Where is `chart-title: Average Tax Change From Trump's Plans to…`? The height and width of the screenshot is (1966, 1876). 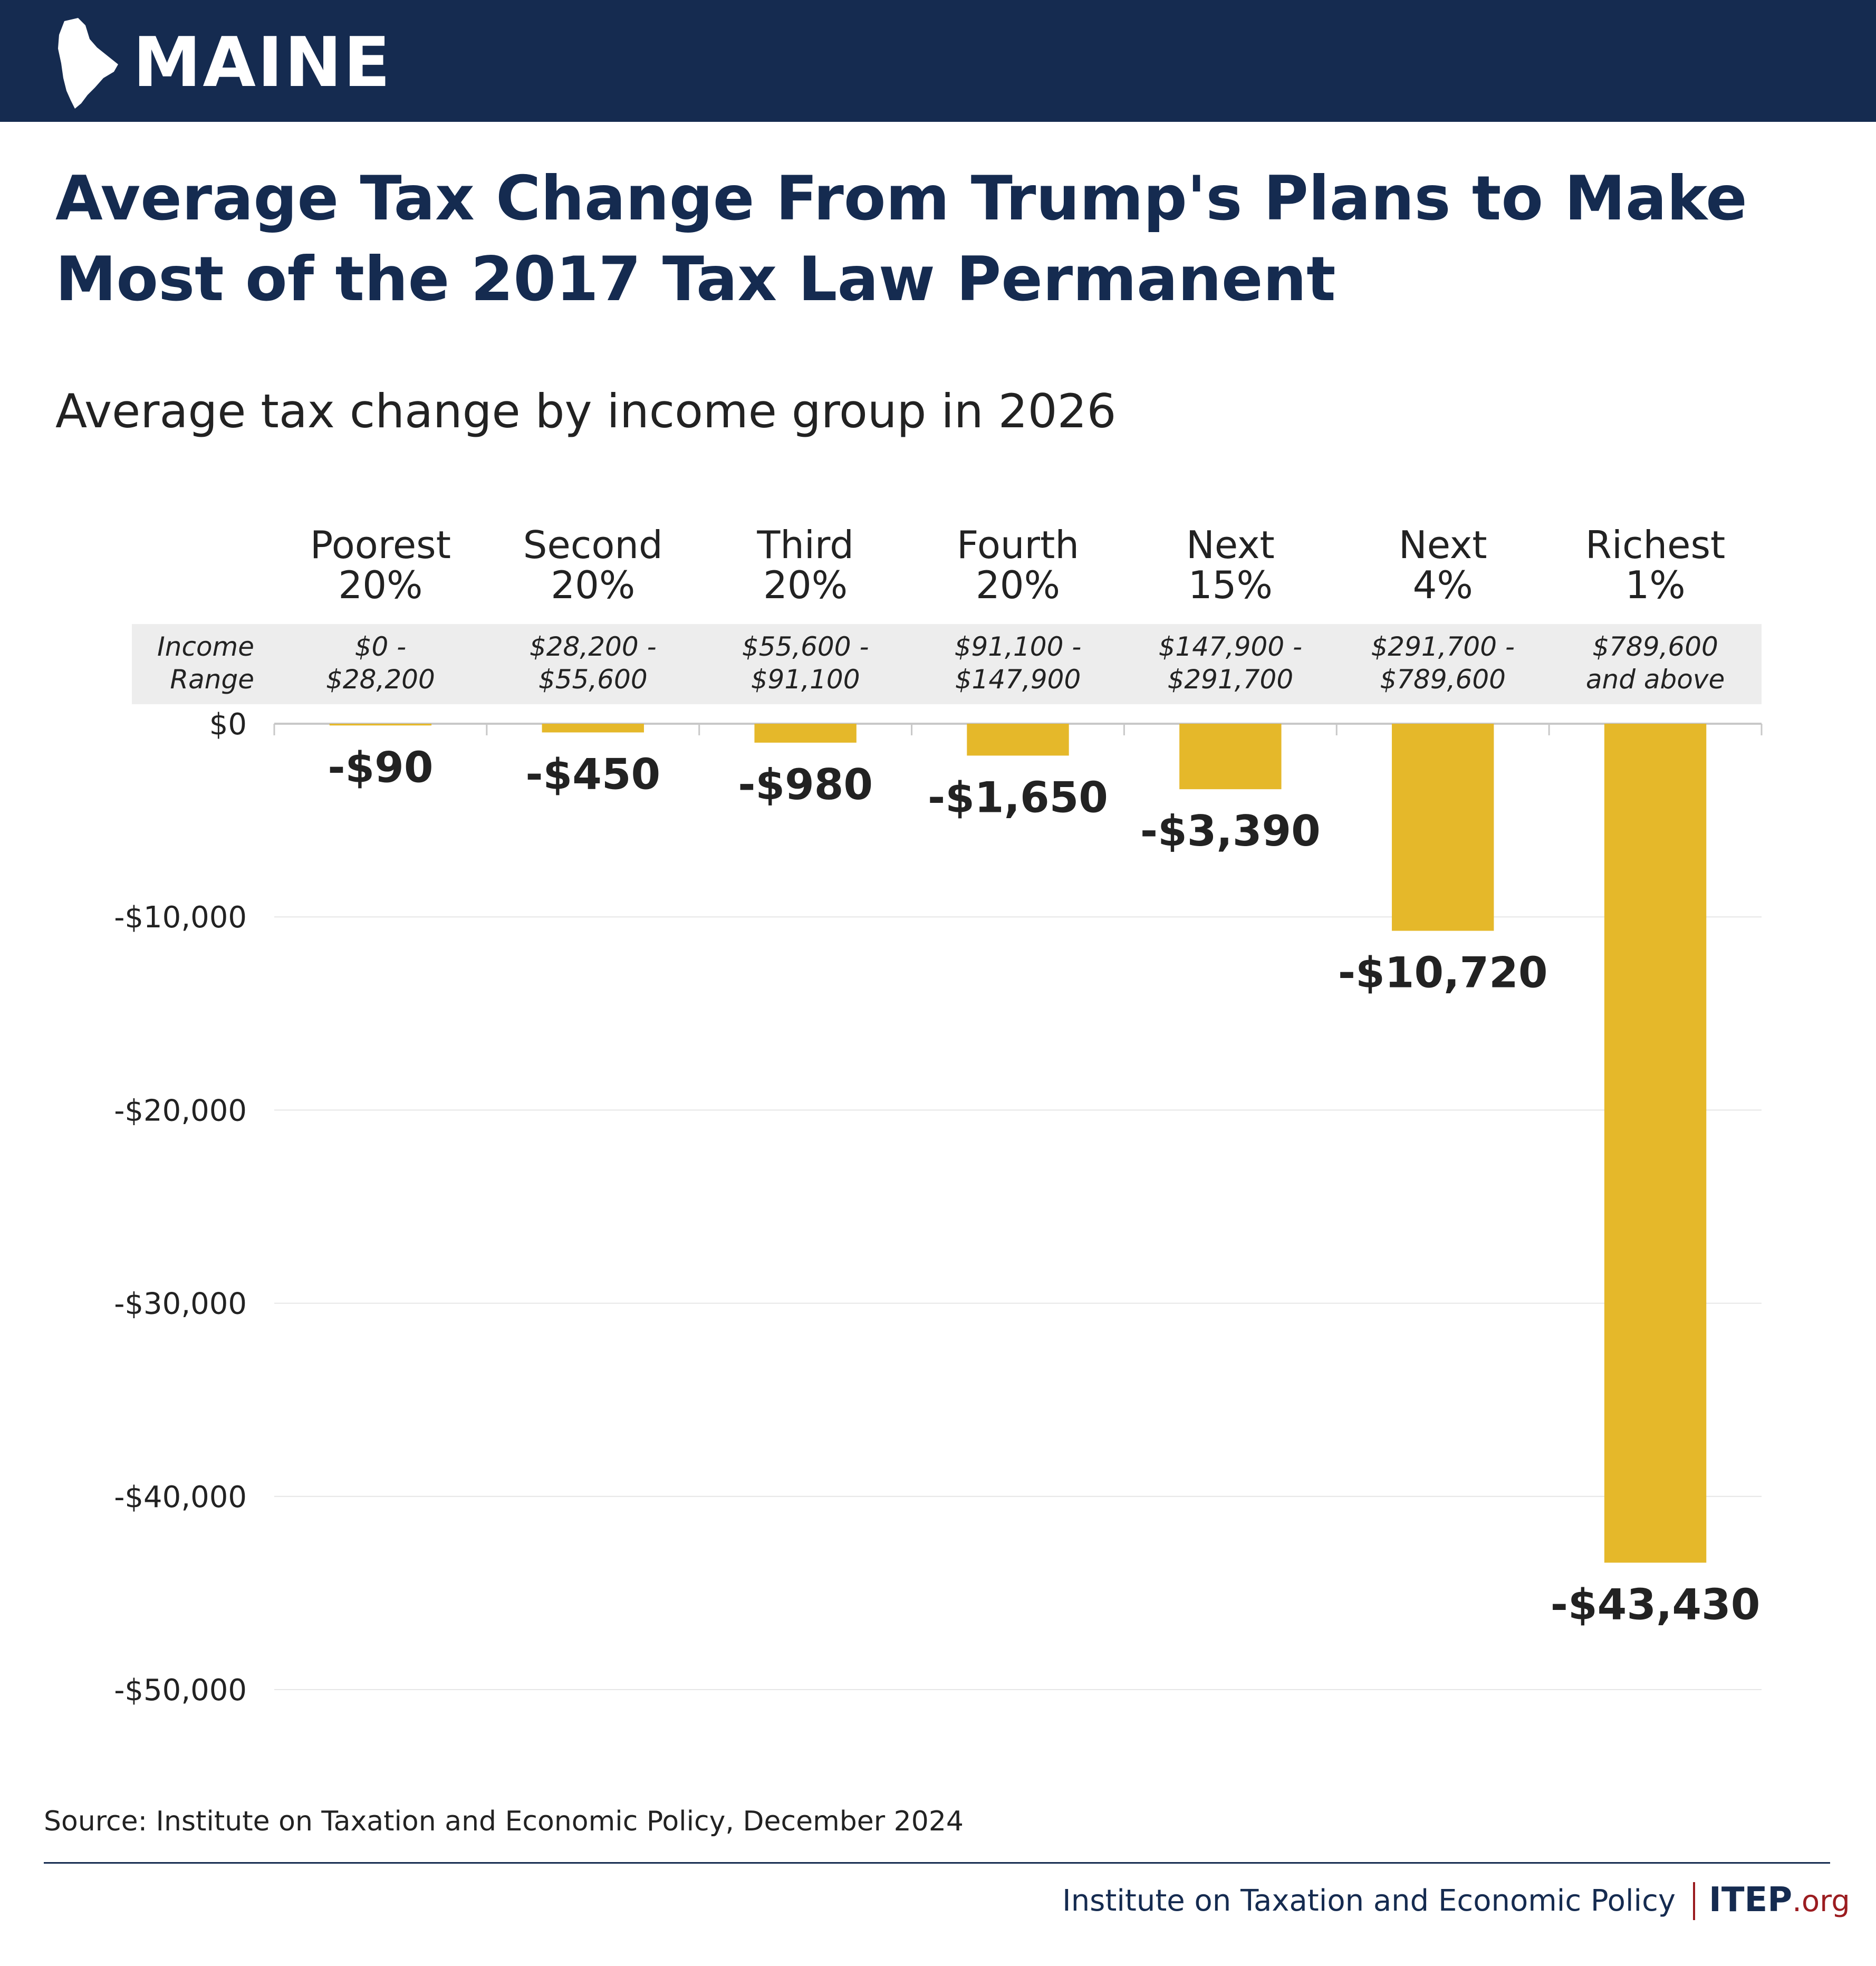
chart-title: Average Tax Change From Trump's Plans to… is located at coordinates (901, 239).